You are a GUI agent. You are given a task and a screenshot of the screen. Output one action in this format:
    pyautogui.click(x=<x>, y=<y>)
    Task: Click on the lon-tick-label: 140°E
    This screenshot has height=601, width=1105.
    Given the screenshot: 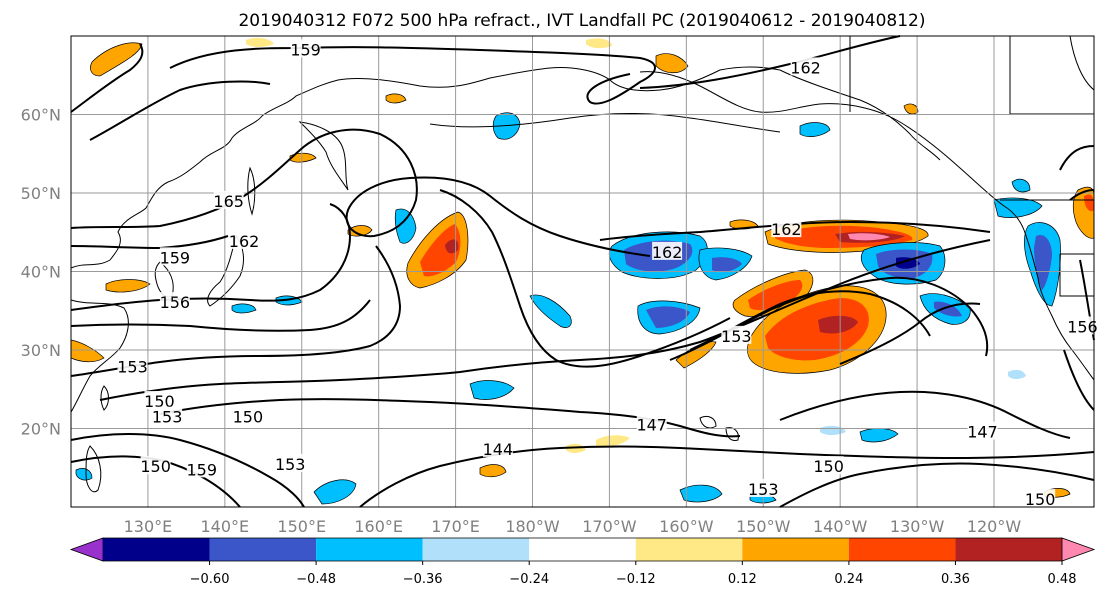 What is the action you would take?
    pyautogui.click(x=225, y=526)
    